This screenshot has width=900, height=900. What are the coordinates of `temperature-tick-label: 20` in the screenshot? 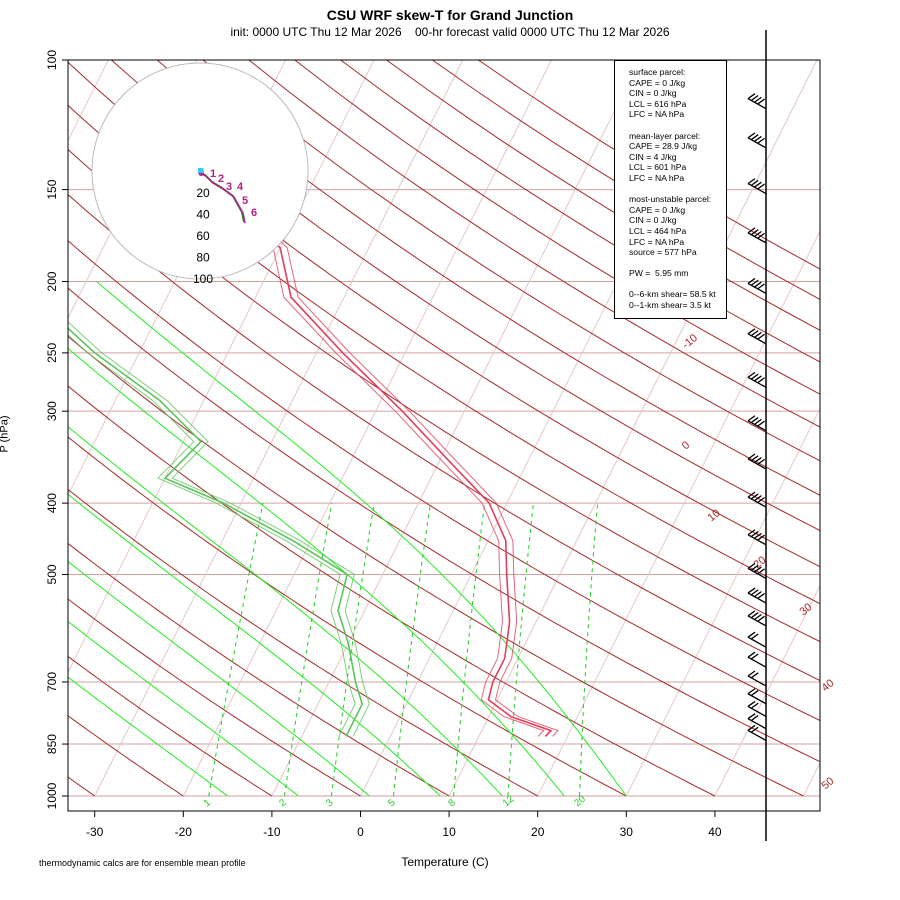 It's located at (538, 832).